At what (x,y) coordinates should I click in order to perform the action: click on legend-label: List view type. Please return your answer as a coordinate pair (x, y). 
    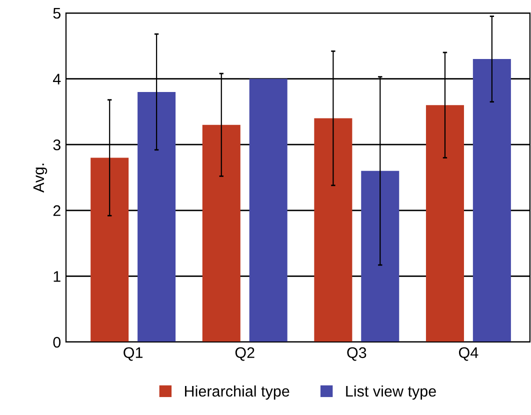
    Looking at the image, I should click on (391, 392).